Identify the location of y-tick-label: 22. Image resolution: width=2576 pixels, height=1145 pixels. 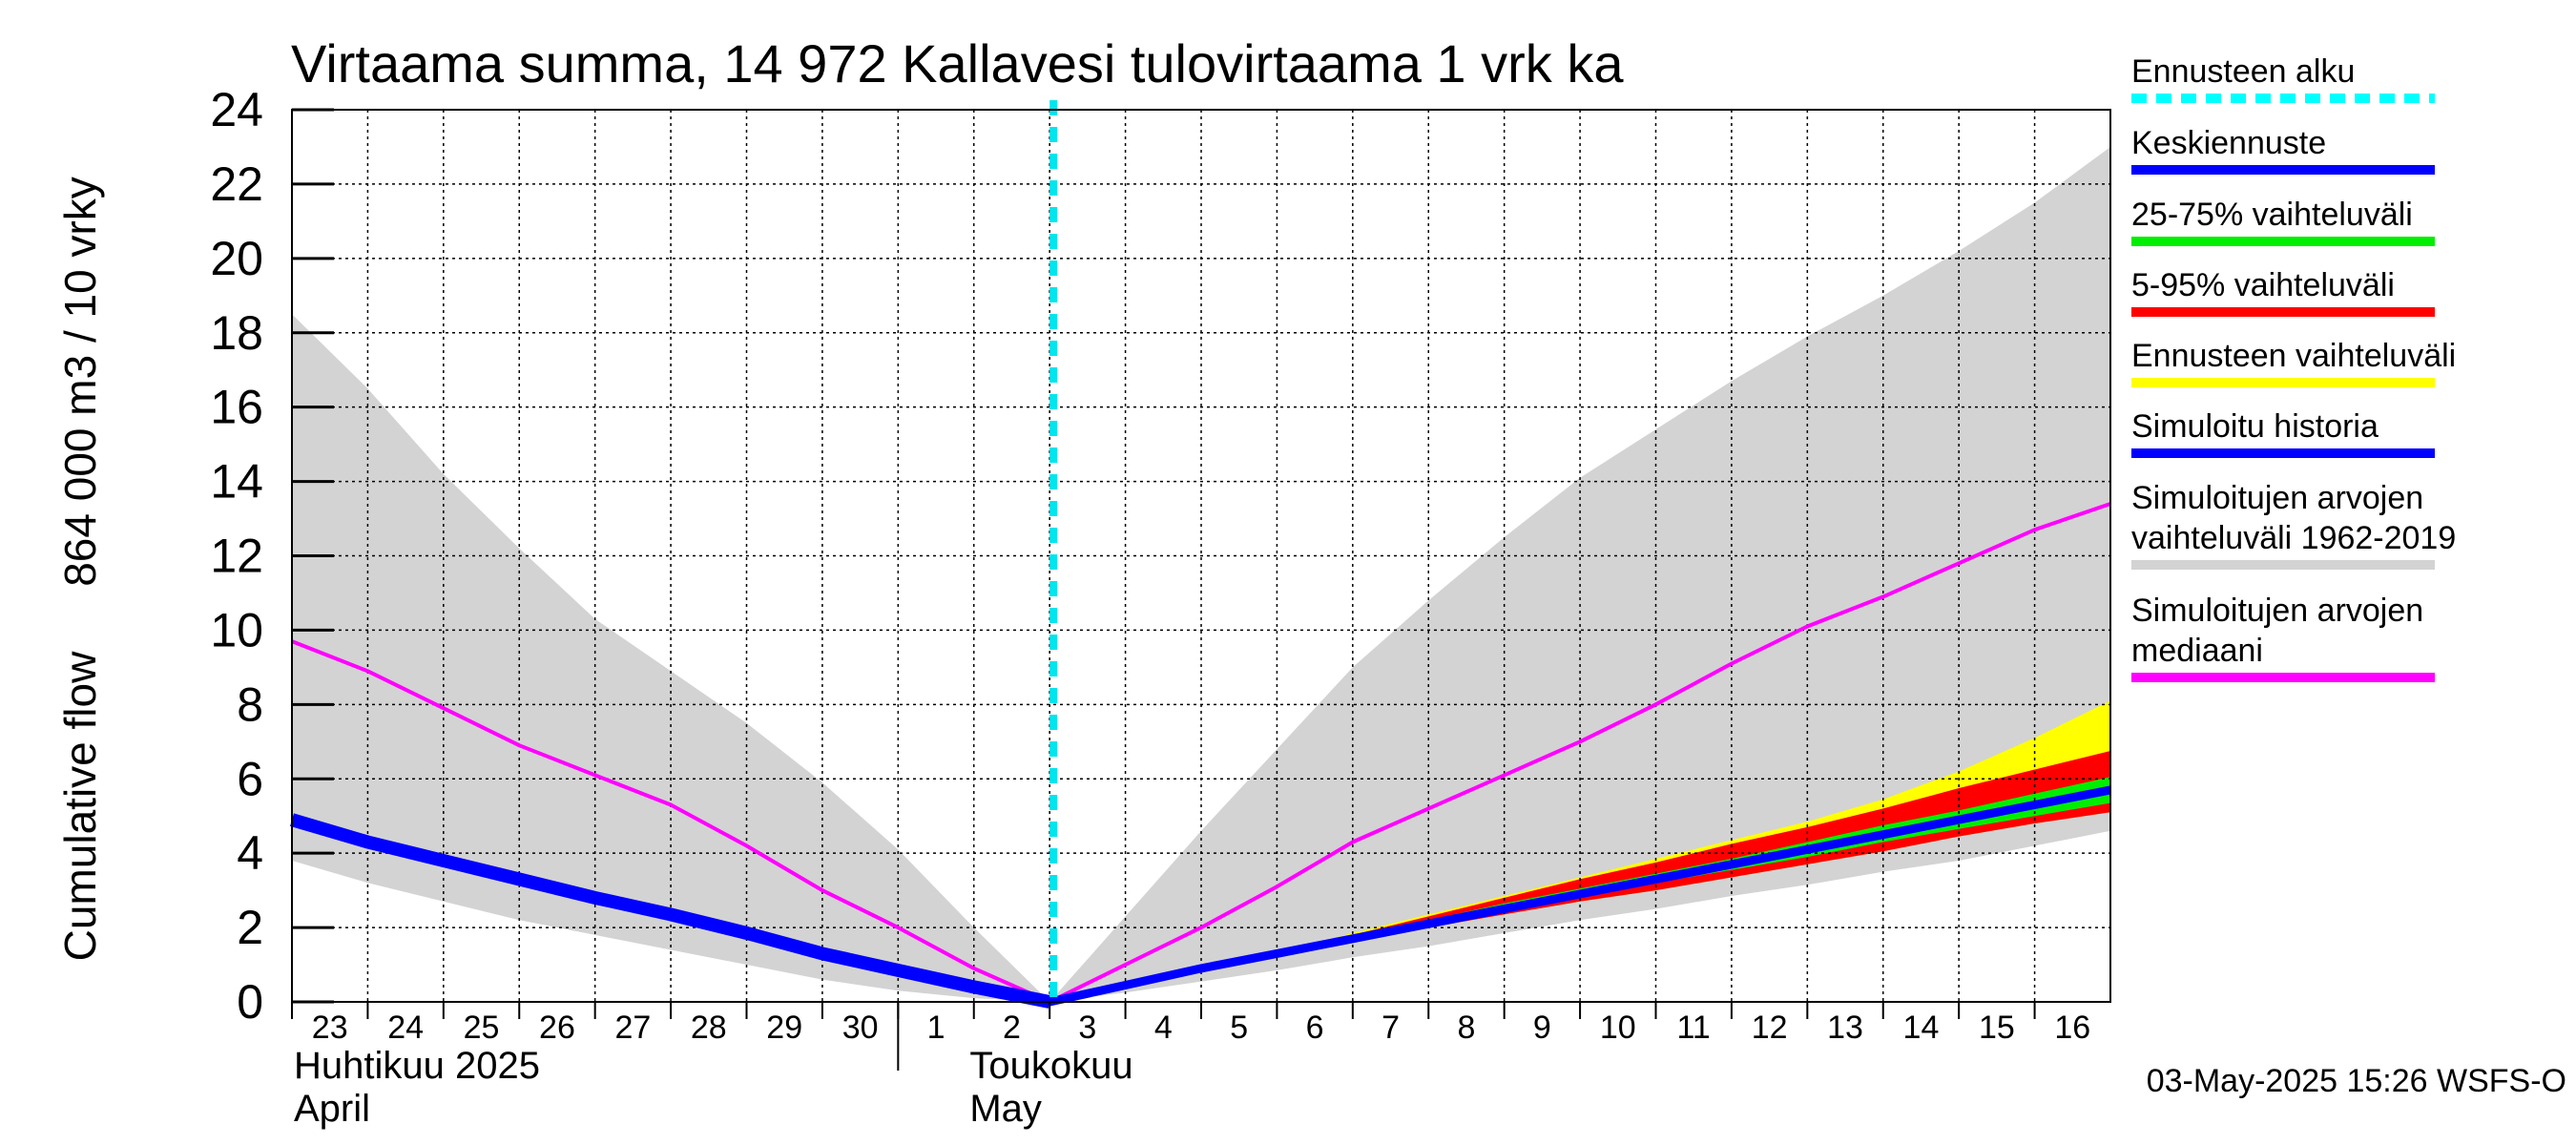
(236, 184).